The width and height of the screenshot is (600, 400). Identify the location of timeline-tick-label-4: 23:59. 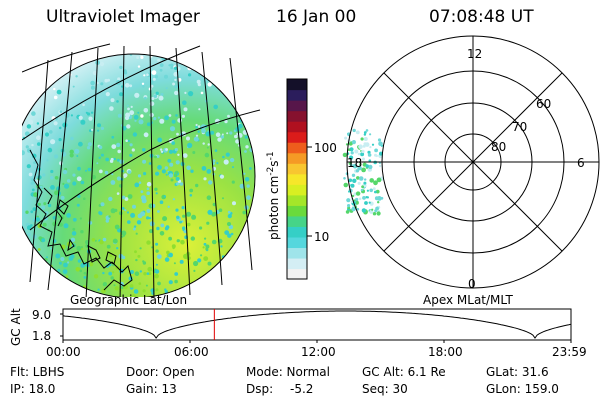
(569, 352).